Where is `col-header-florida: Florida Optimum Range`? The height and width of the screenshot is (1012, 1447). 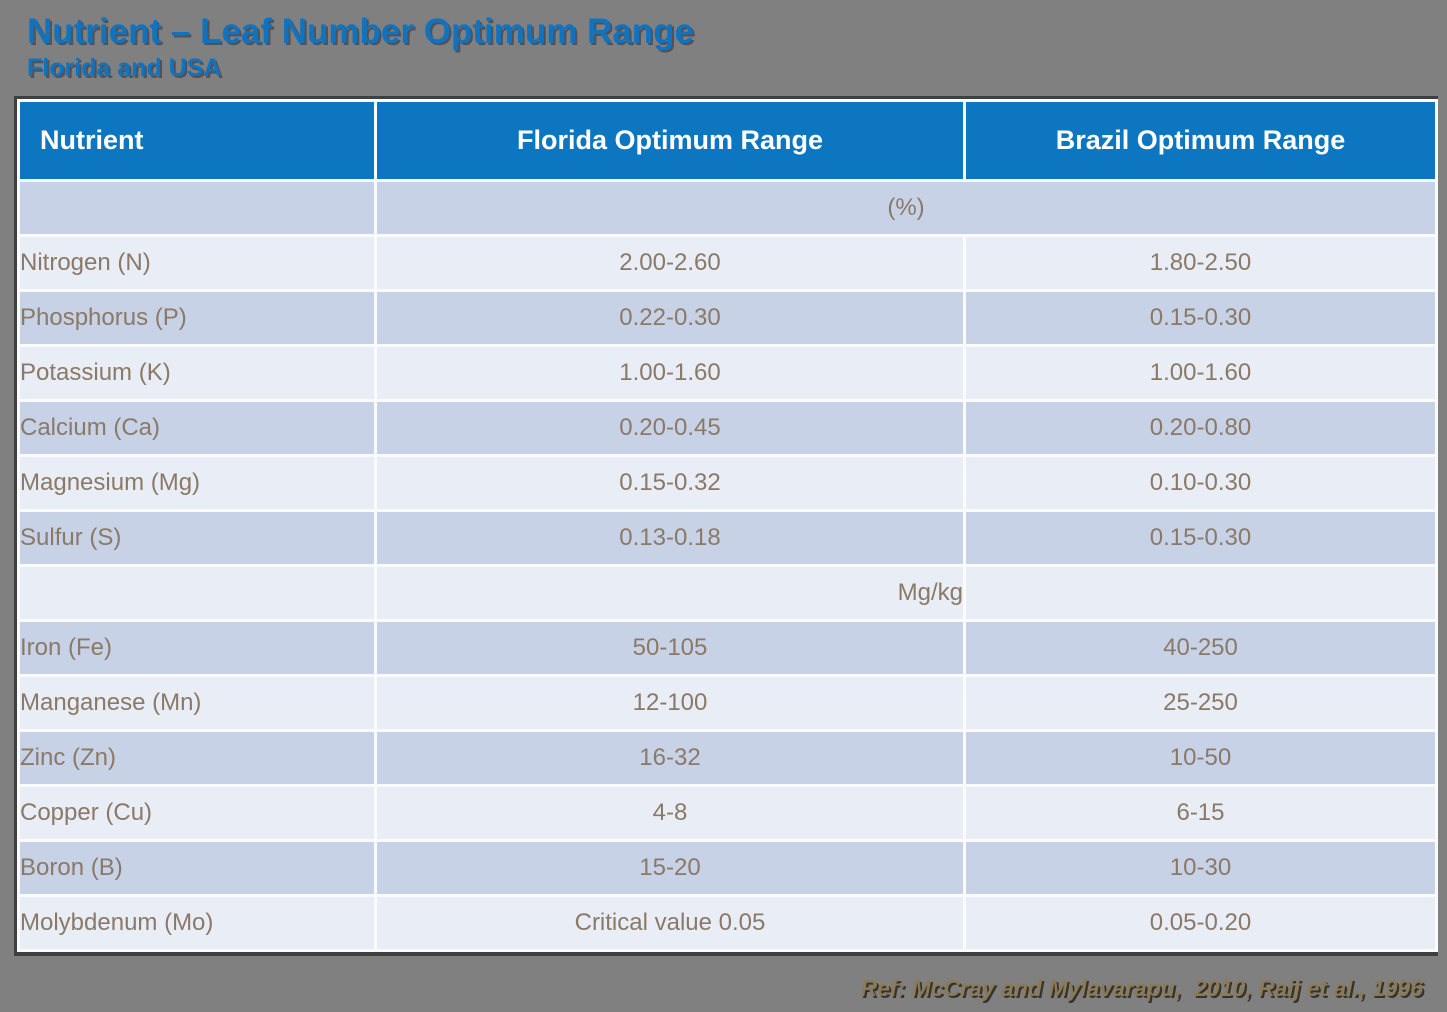
col-header-florida: Florida Optimum Range is located at coordinates (670, 140).